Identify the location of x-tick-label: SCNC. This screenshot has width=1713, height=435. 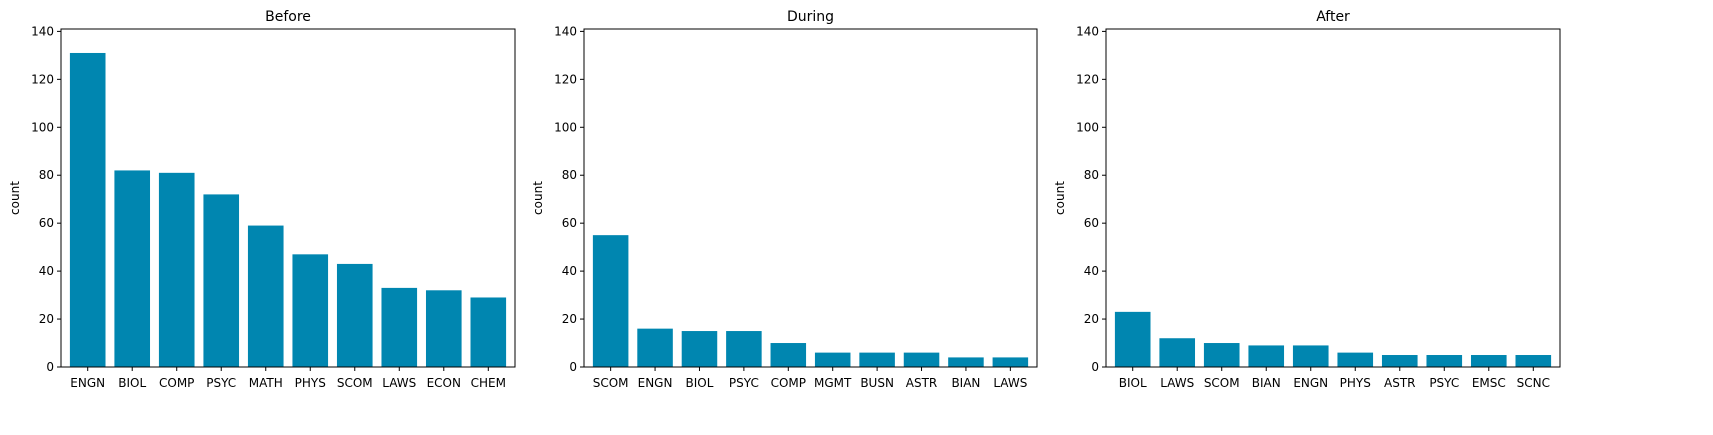
(1533, 383).